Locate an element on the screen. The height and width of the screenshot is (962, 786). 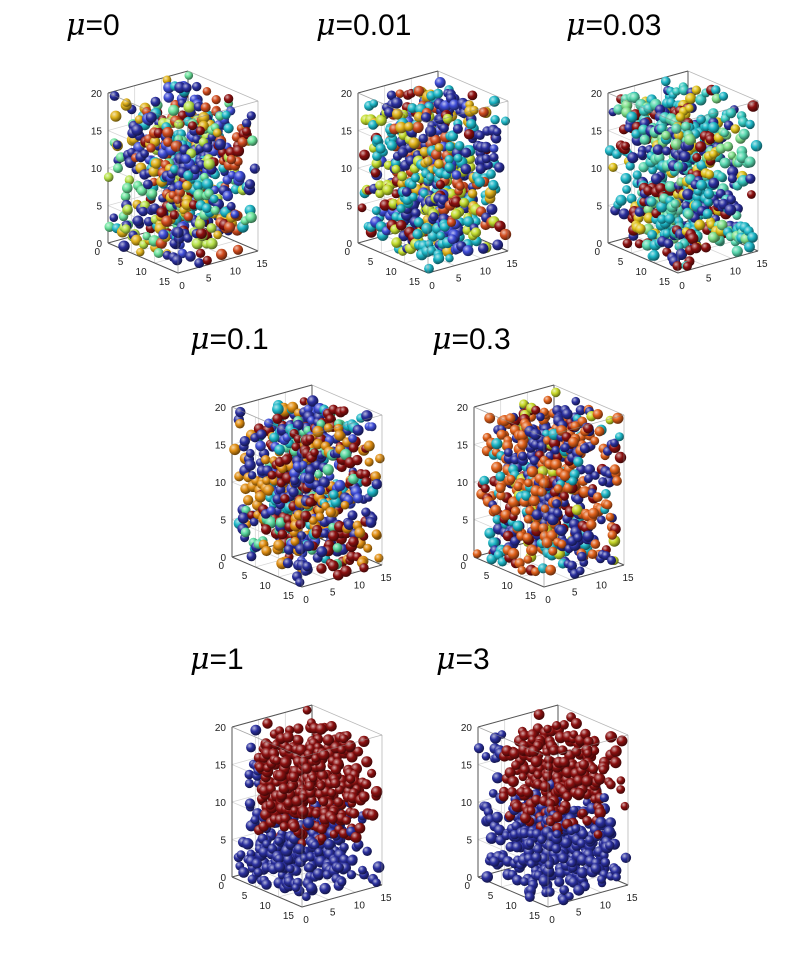
box-front-edges is located at coordinates (683, 171).